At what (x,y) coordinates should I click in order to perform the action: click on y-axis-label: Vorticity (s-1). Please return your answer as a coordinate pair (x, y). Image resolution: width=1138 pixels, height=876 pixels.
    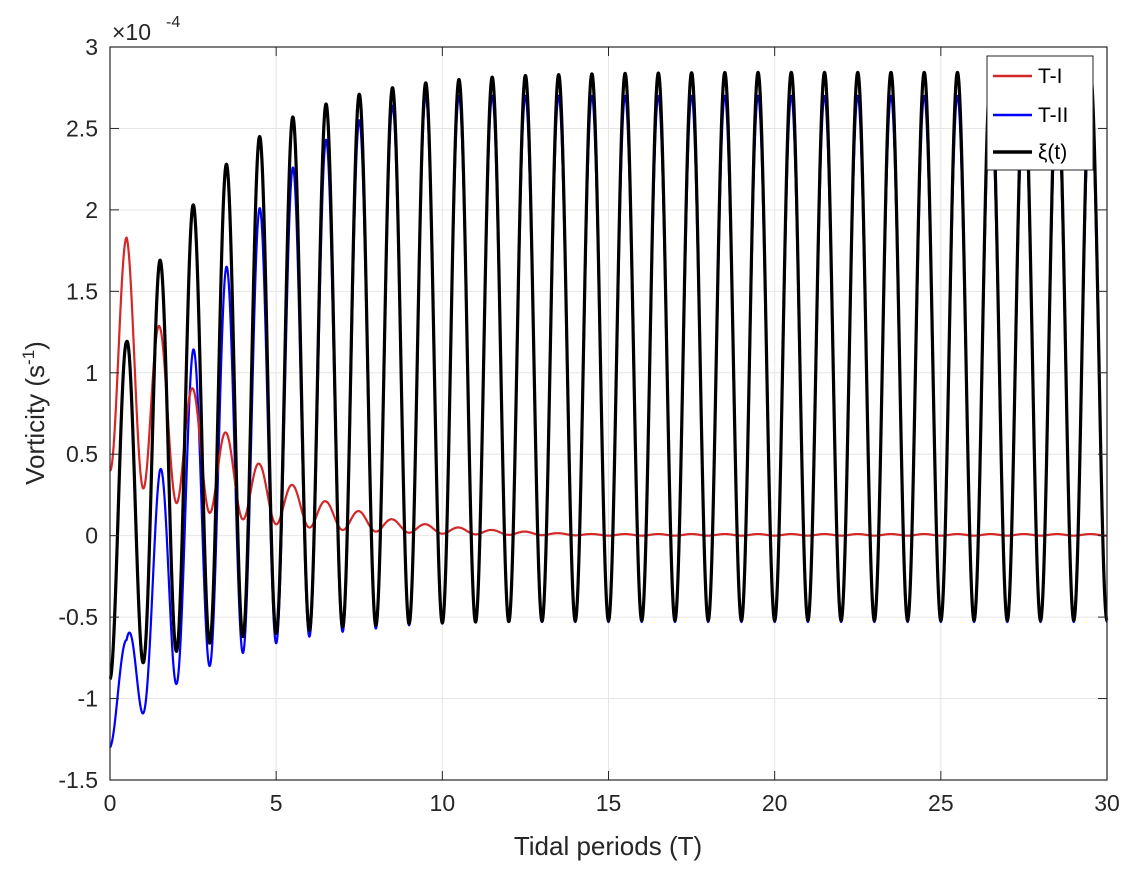
    Looking at the image, I should click on (34, 413).